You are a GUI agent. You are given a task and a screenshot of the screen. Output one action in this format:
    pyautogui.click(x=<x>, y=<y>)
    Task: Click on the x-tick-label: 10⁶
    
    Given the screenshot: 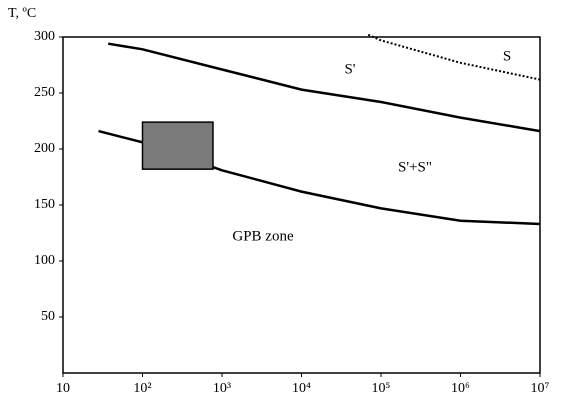 What is the action you would take?
    pyautogui.click(x=460, y=388)
    